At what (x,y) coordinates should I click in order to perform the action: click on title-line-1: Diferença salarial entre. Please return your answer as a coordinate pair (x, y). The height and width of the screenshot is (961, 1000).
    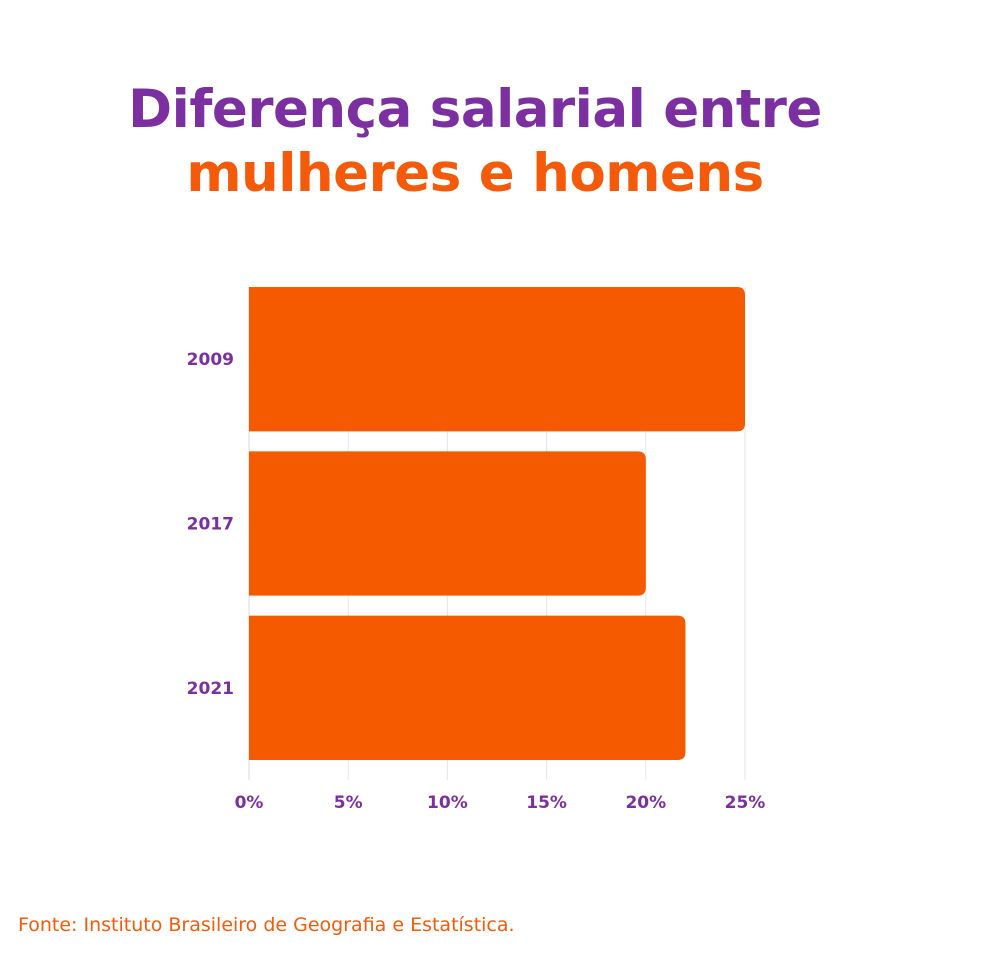
    Looking at the image, I should click on (475, 109).